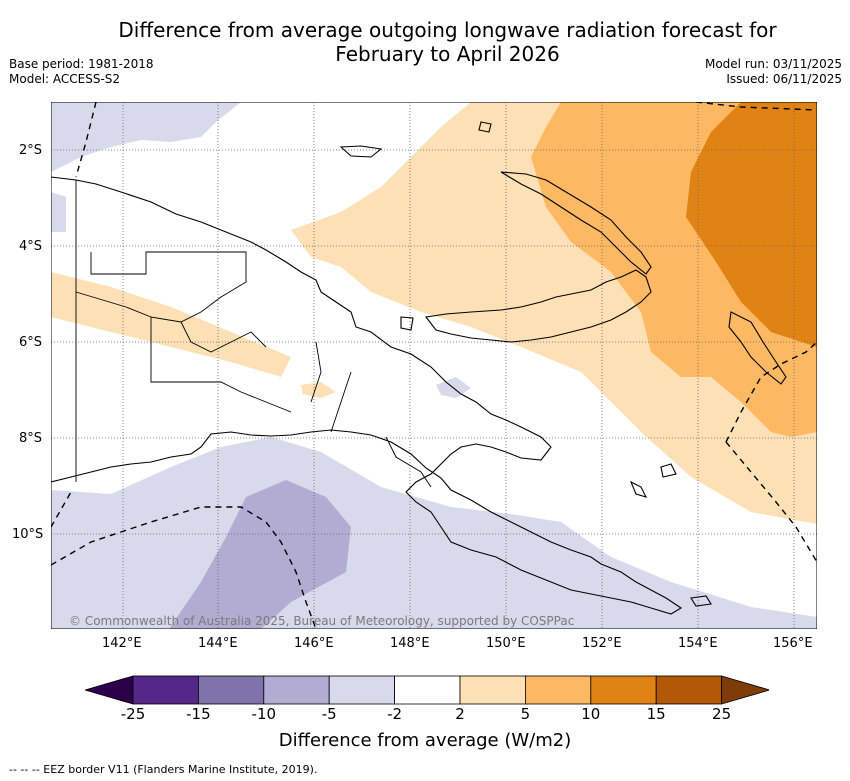  I want to click on colorbar-tick-label: -25, so click(133, 714).